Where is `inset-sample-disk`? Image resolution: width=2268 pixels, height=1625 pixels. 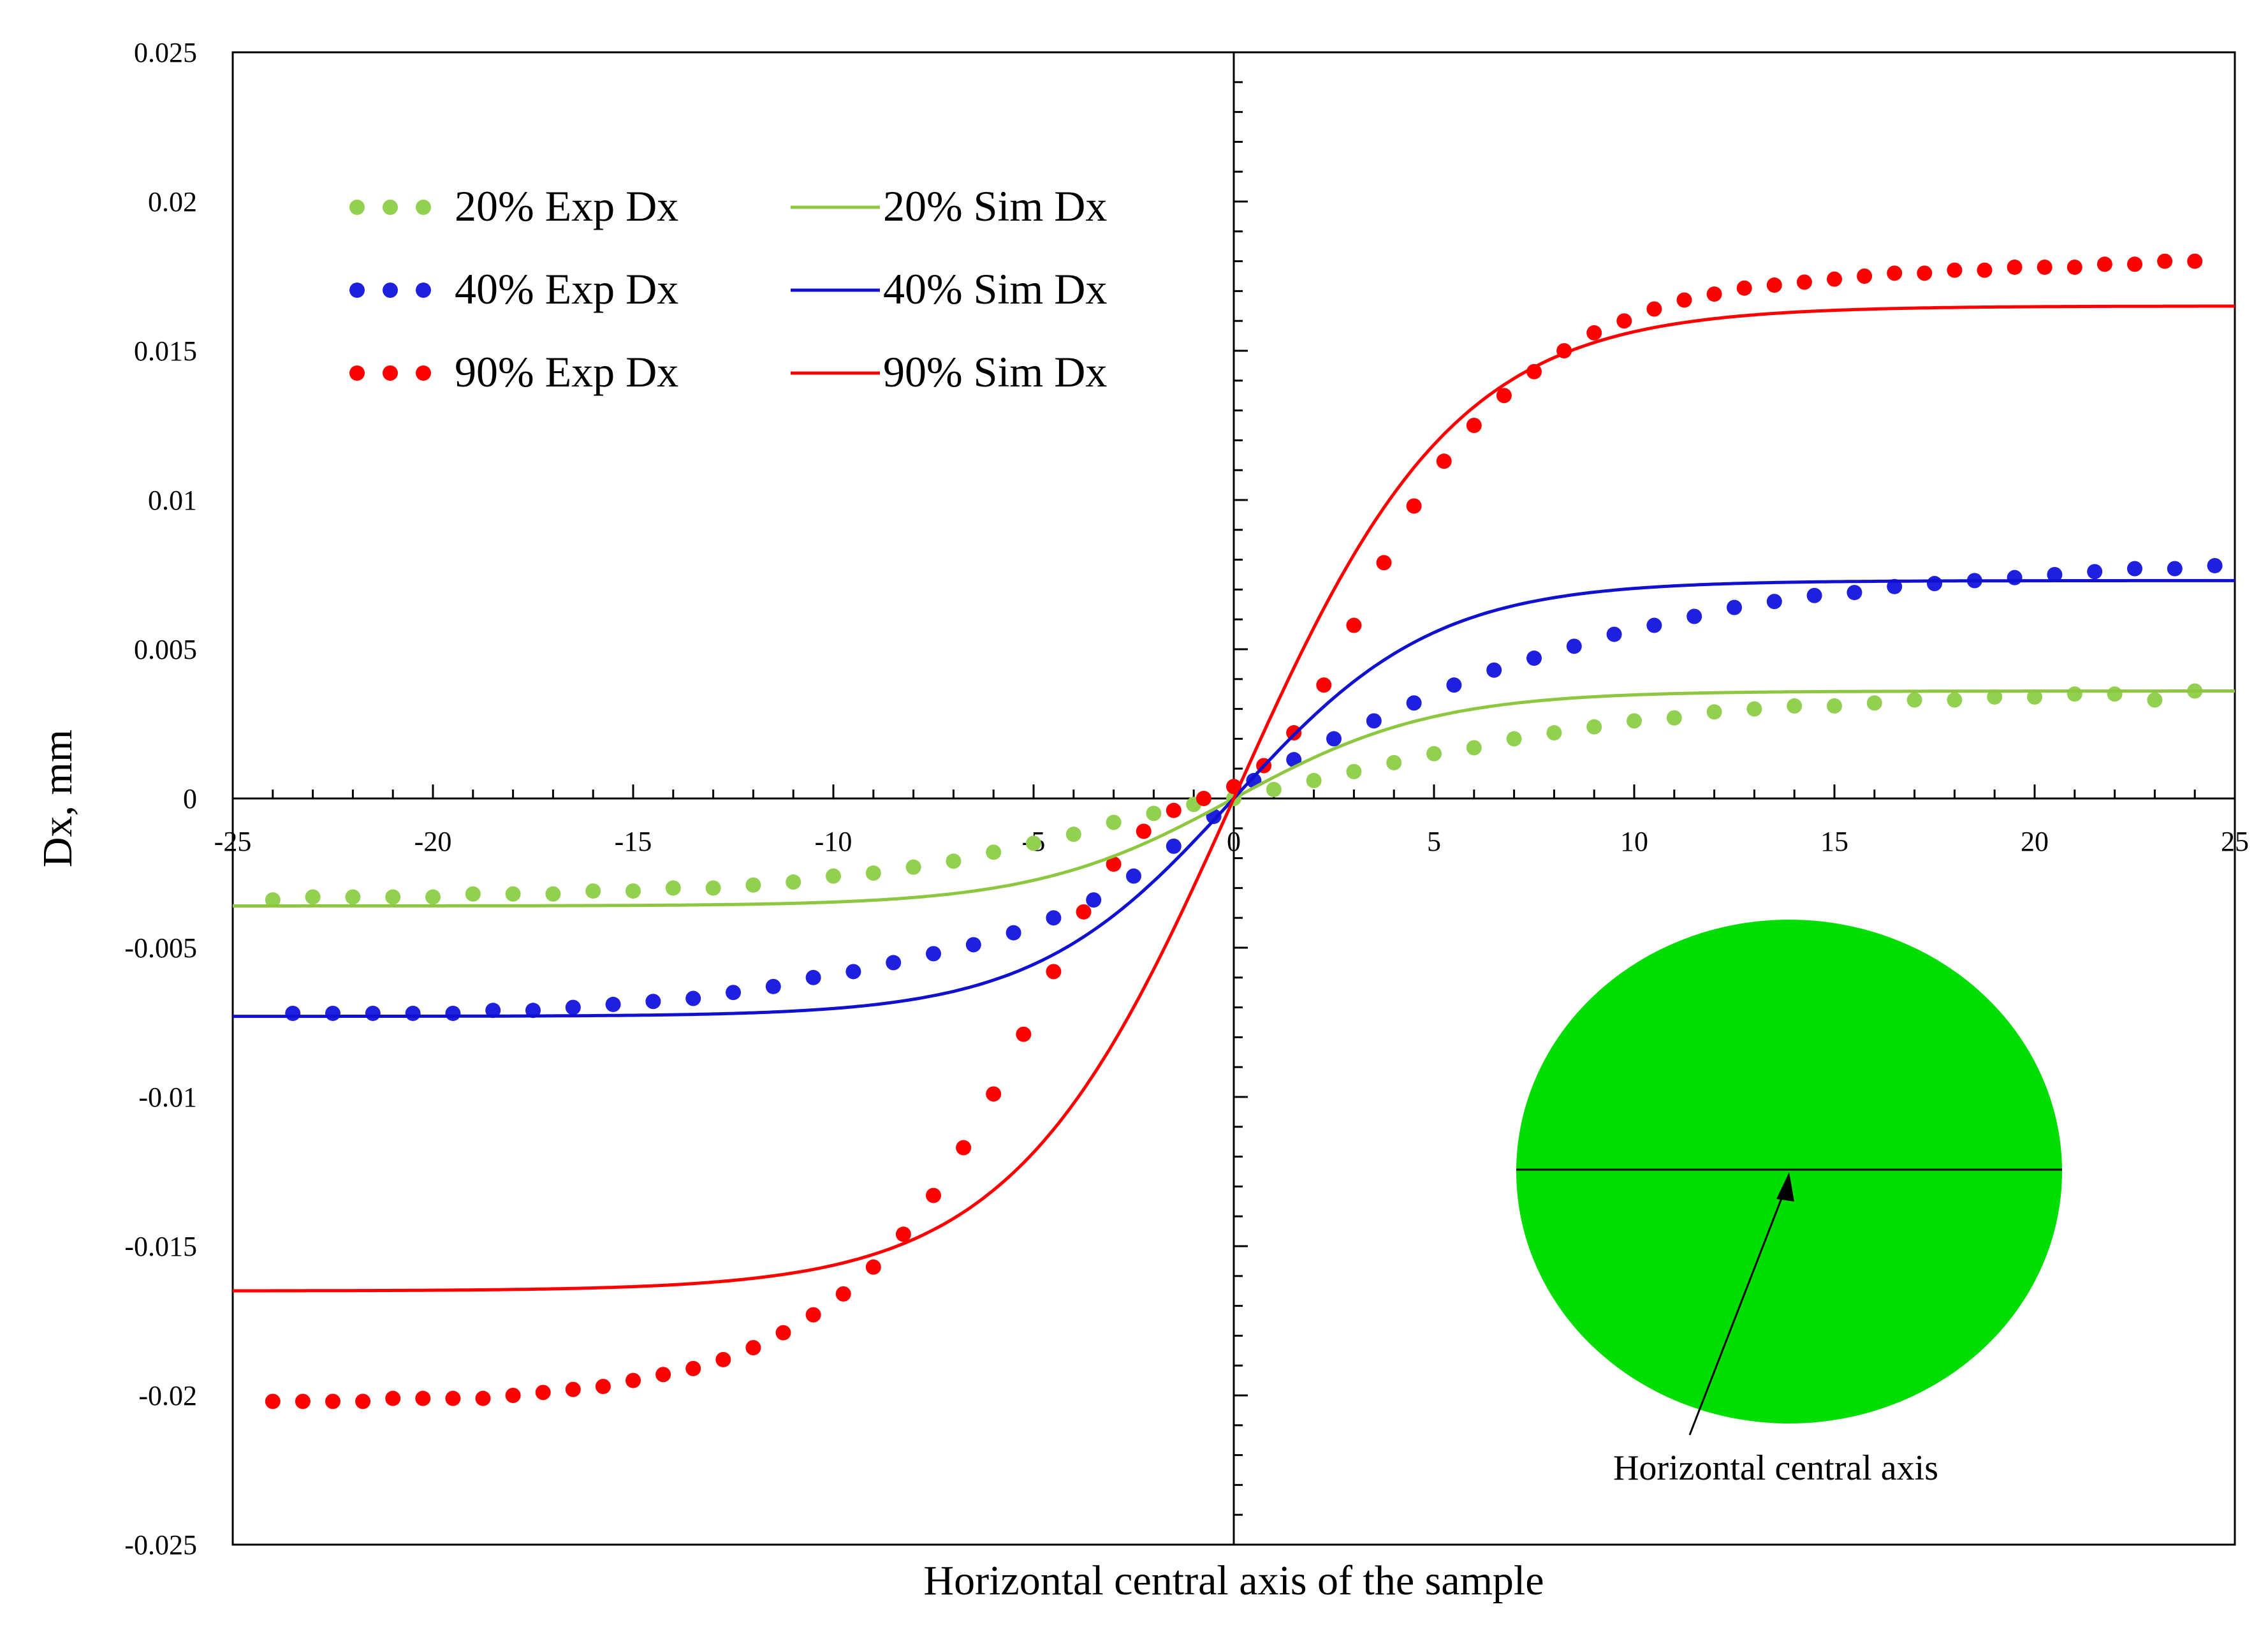 inset-sample-disk is located at coordinates (1789, 1171).